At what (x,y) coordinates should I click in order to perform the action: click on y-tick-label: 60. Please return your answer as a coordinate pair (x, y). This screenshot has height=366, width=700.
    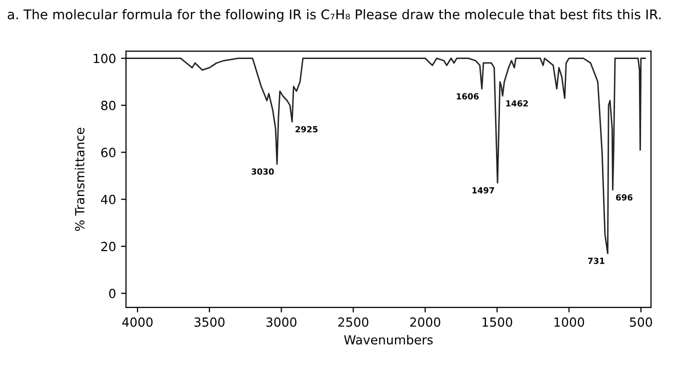
    Looking at the image, I should click on (108, 153).